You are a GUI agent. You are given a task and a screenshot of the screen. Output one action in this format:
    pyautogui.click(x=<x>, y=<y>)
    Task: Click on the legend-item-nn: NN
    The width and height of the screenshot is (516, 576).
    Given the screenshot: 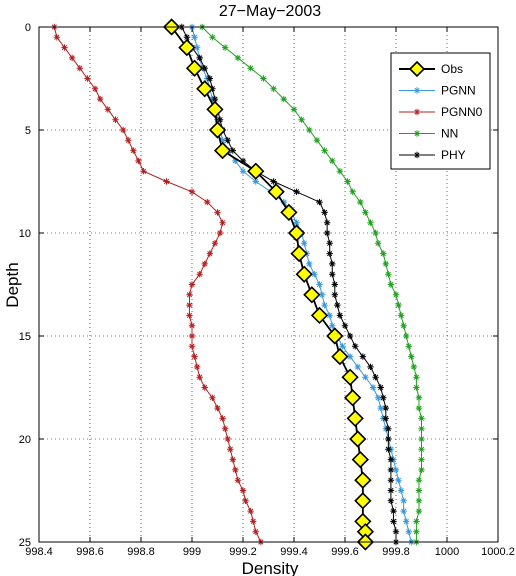 What is the action you would take?
    pyautogui.click(x=428, y=134)
    